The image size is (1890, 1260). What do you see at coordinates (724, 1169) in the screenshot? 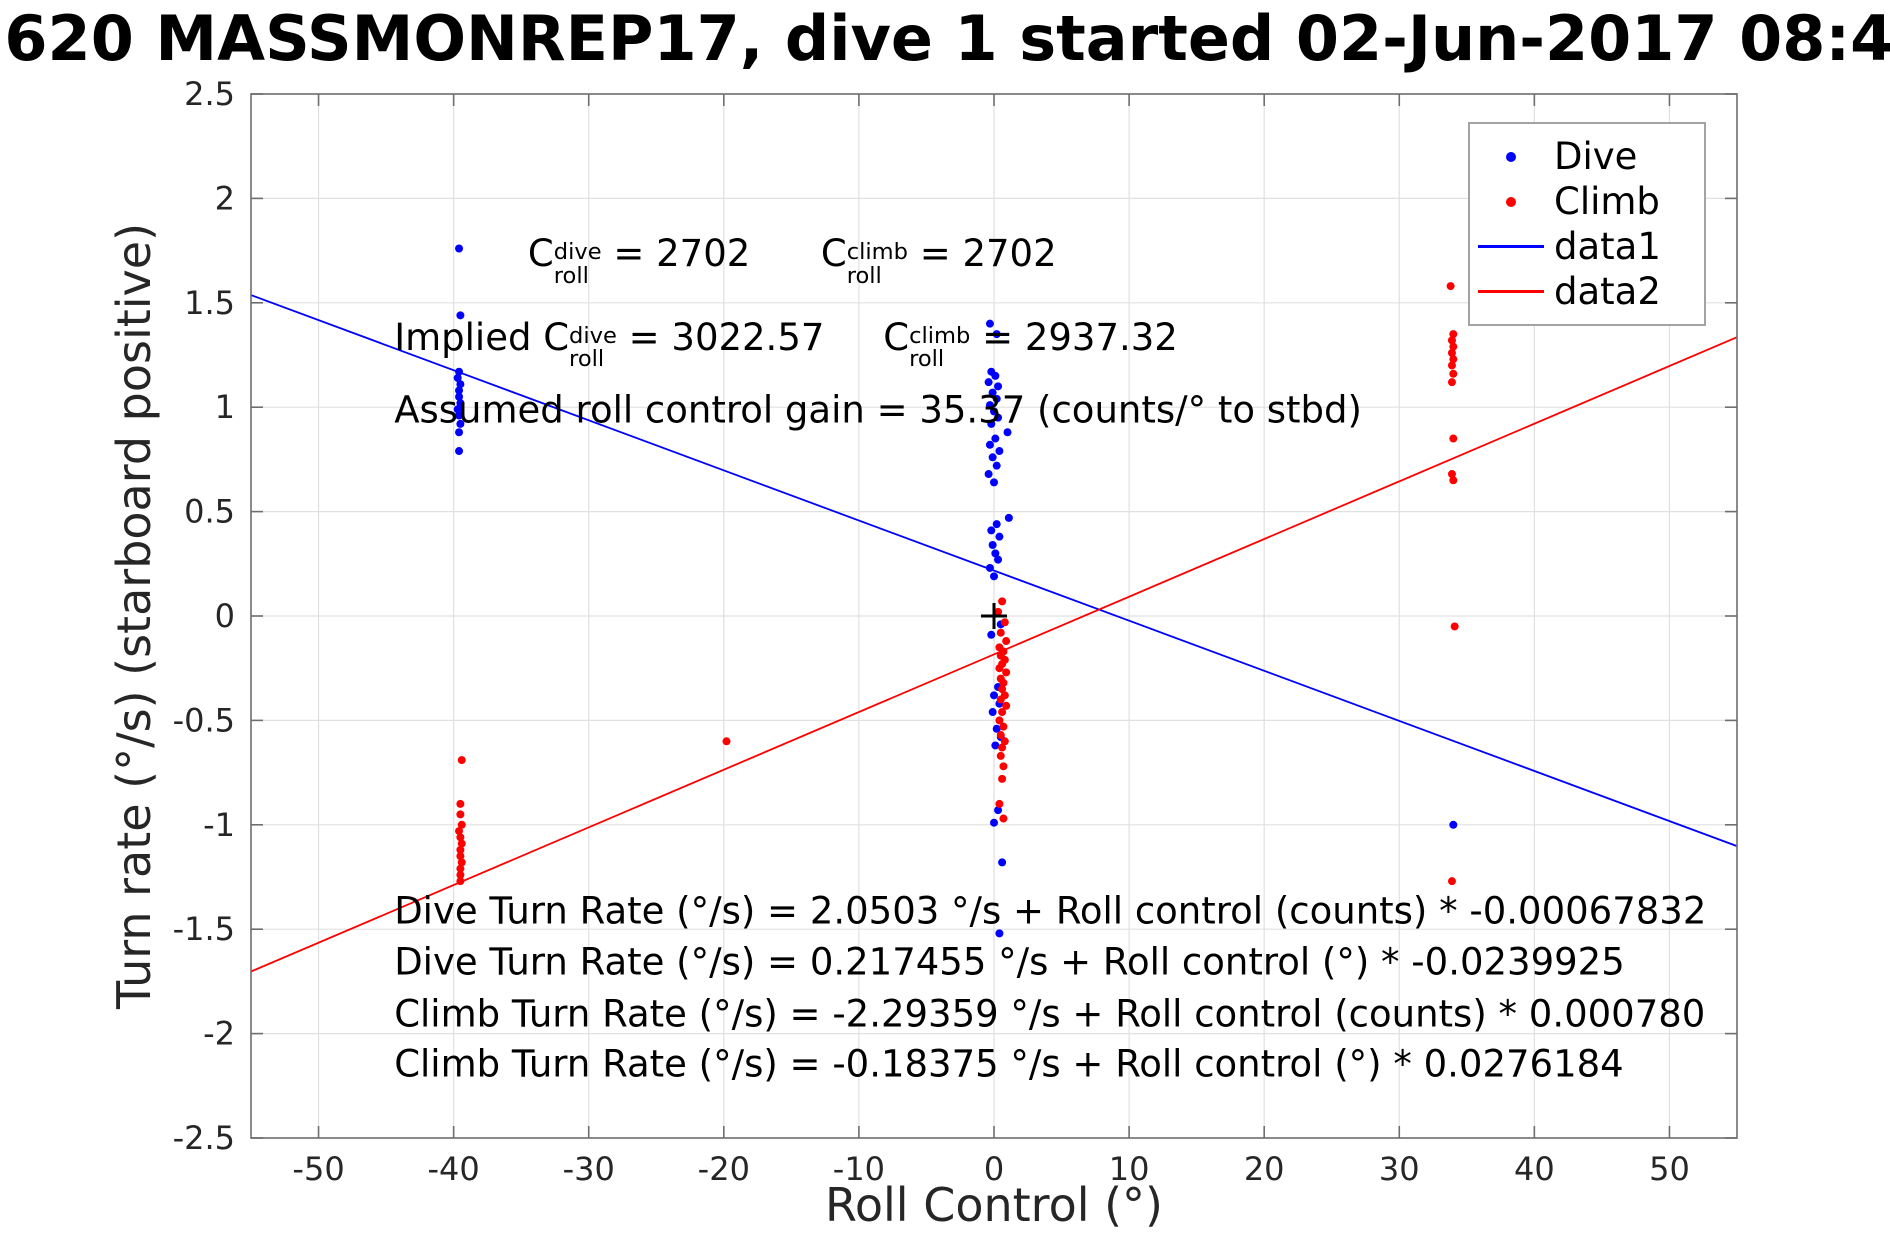
I see `x-tick-label: -20` at bounding box center [724, 1169].